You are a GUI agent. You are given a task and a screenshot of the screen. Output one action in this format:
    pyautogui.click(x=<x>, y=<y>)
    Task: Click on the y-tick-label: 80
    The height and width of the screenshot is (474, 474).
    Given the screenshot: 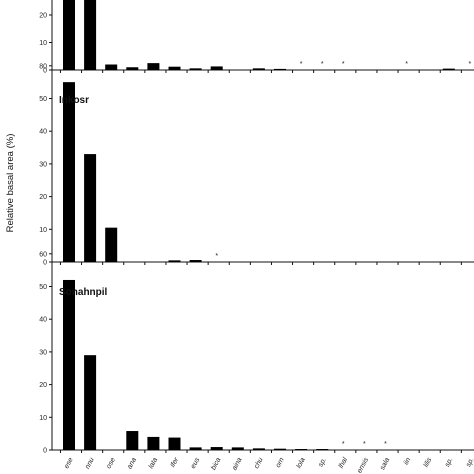 What is the action you would take?
    pyautogui.click(x=43, y=66)
    